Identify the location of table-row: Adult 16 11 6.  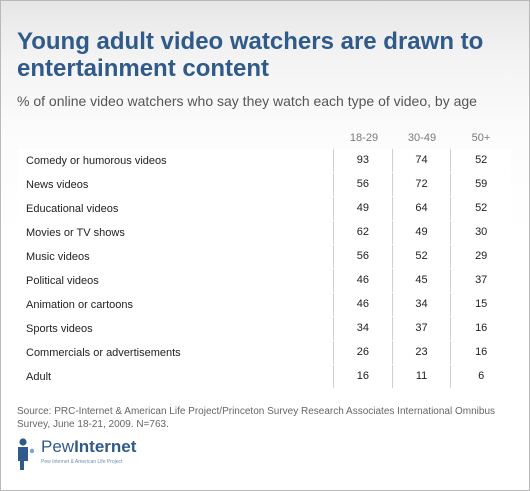
(264, 376).